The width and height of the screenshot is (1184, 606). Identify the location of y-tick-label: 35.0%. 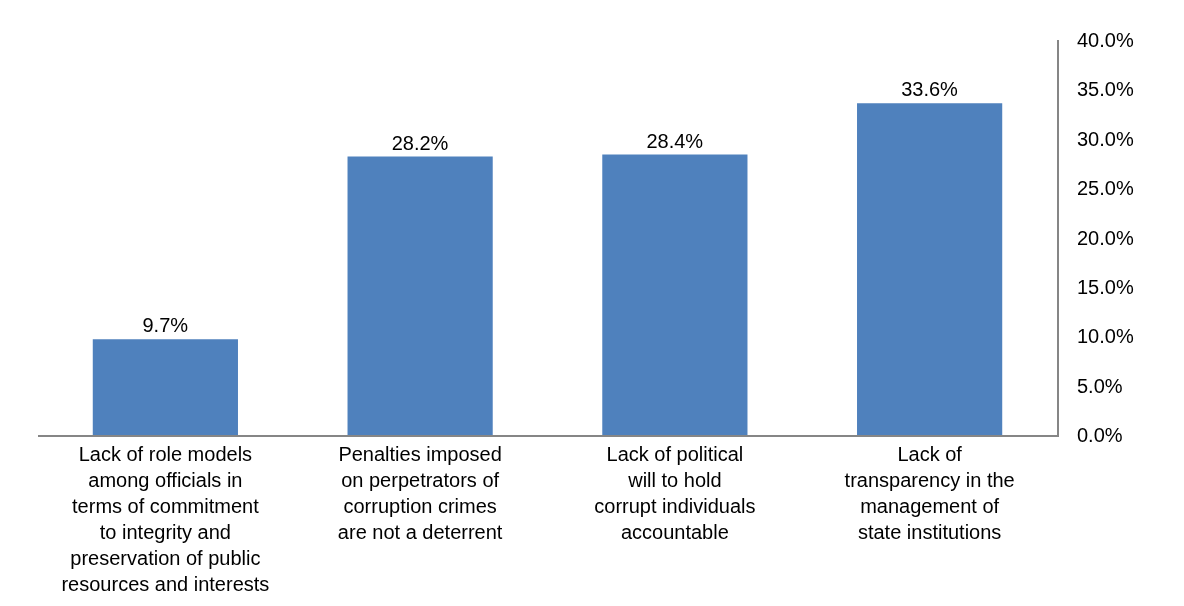
(1105, 89).